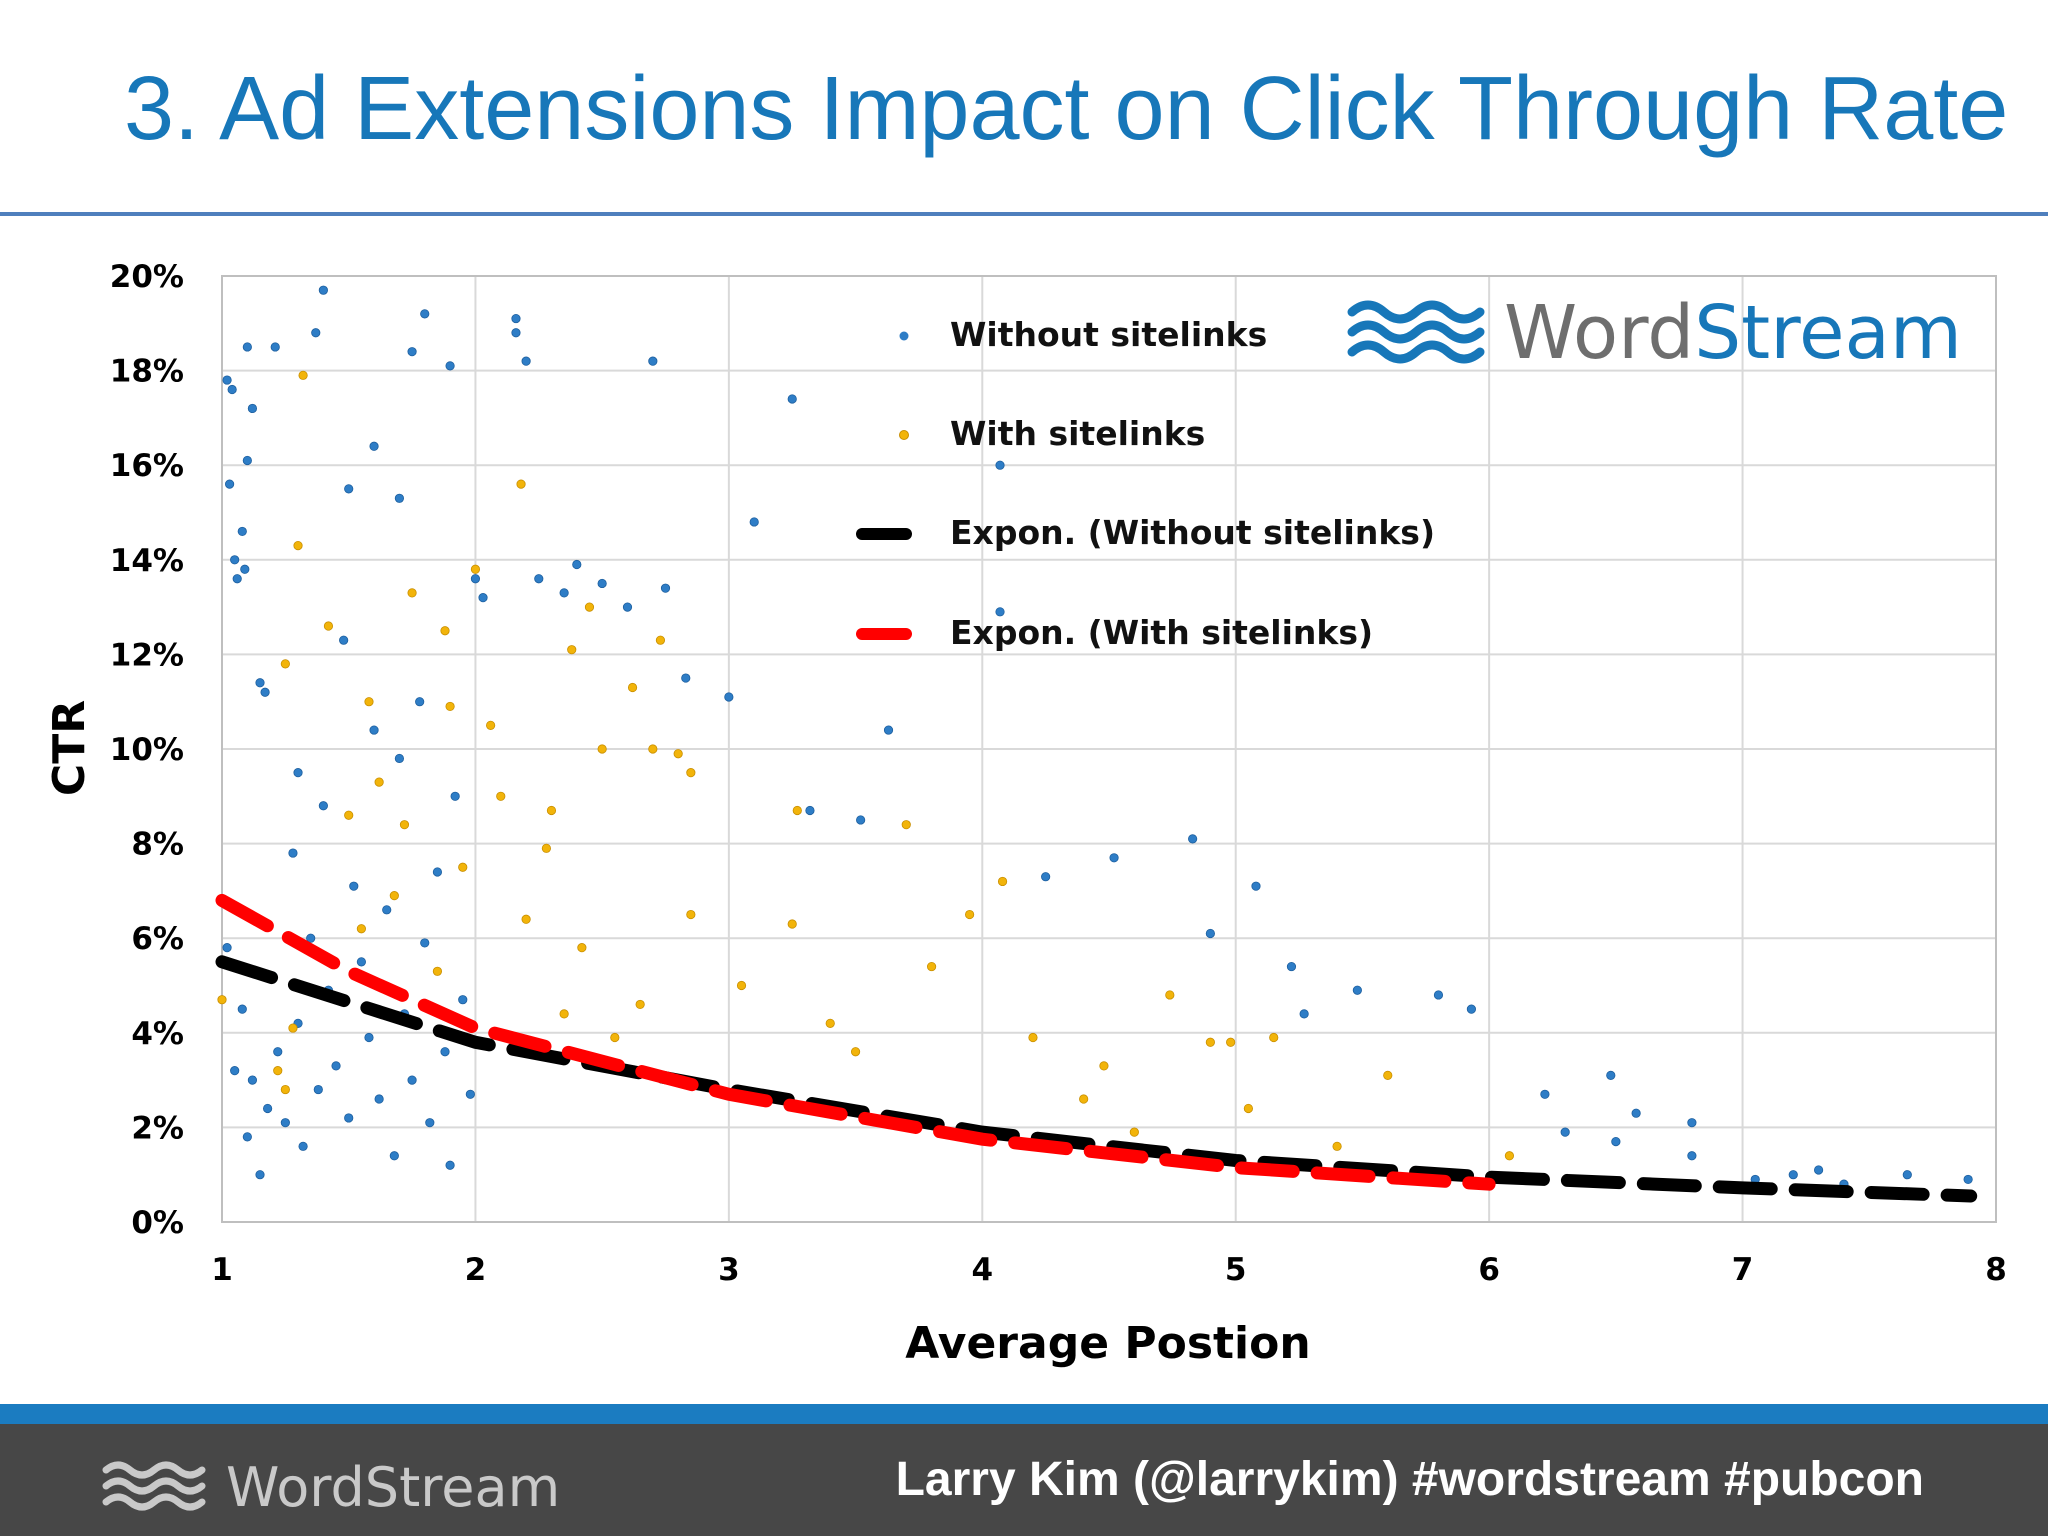 The width and height of the screenshot is (2048, 1536). Describe the element at coordinates (147, 277) in the screenshot. I see `y-tick-label: 20%` at that location.